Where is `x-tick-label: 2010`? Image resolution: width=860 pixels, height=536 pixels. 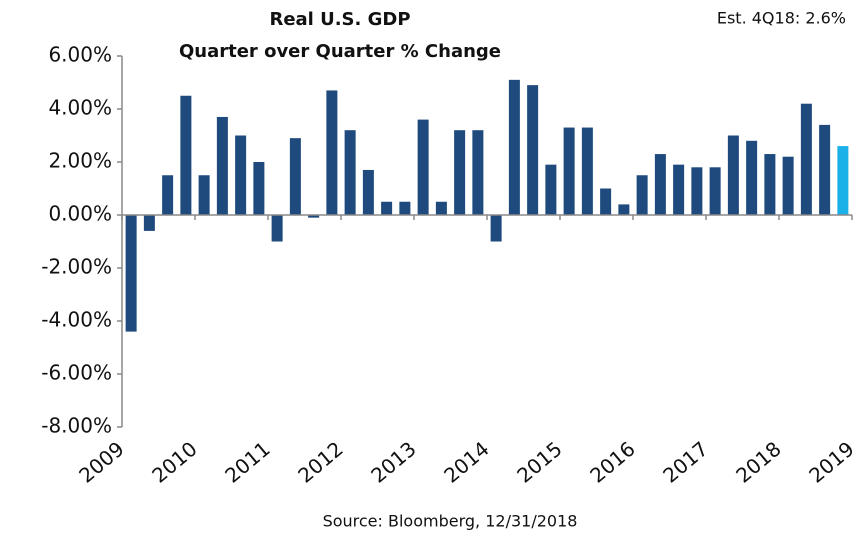
x-tick-label: 2010 is located at coordinates (174, 462).